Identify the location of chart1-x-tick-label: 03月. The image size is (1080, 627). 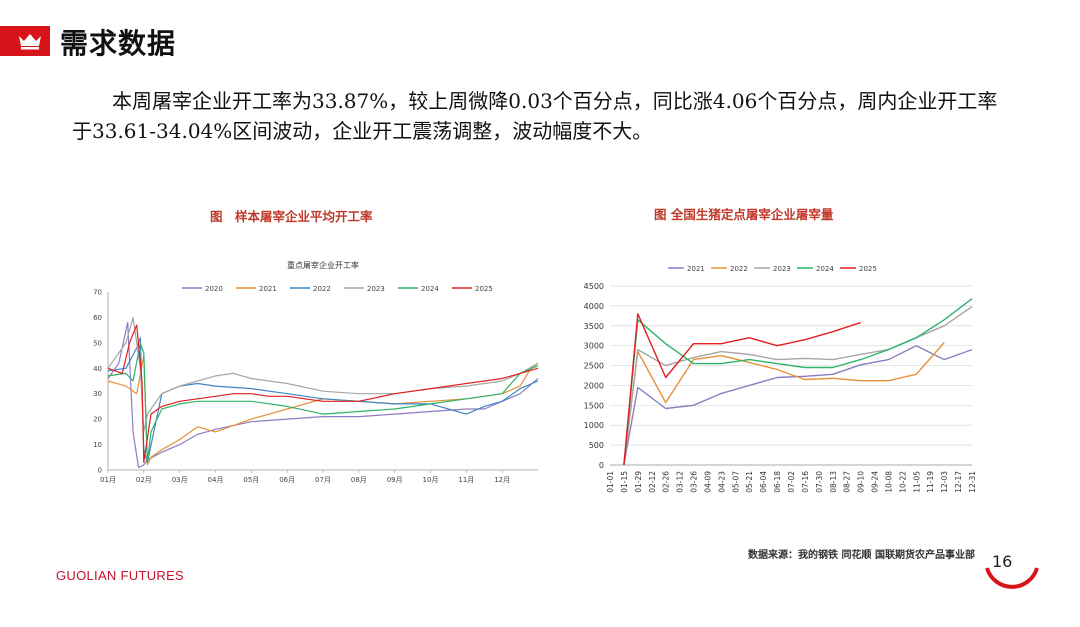
(180, 480).